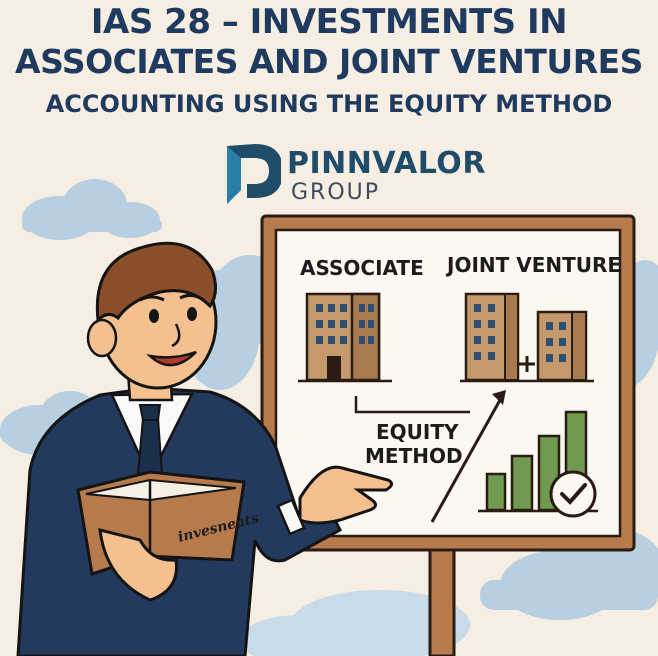  Describe the element at coordinates (161, 536) in the screenshot. I see `open-book-icon` at that location.